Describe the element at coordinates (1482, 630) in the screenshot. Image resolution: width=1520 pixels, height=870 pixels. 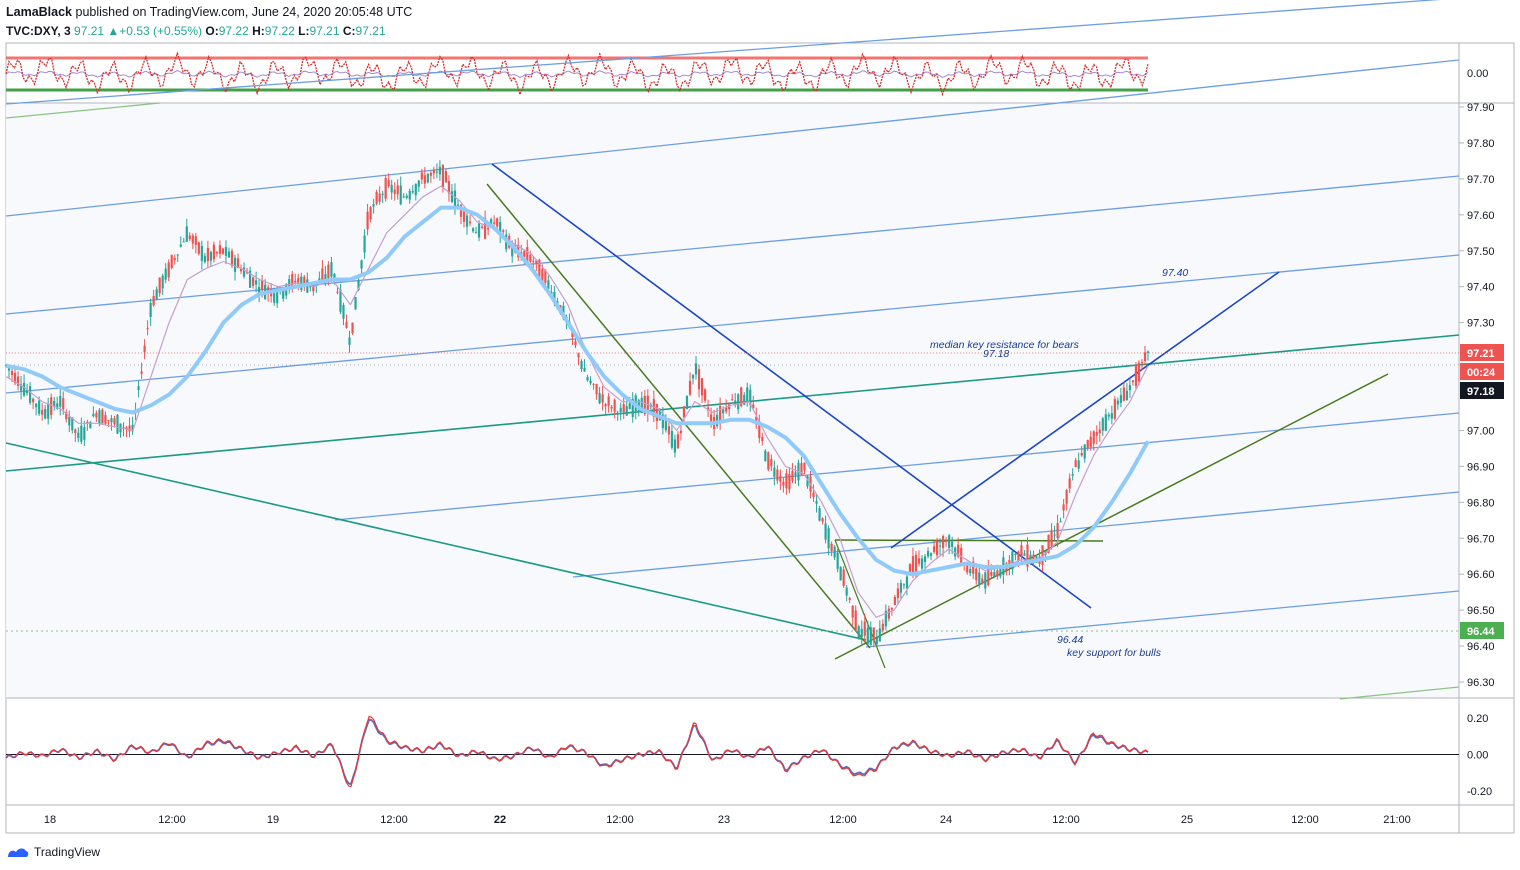
I see `price-tag-support: 96.44` at that location.